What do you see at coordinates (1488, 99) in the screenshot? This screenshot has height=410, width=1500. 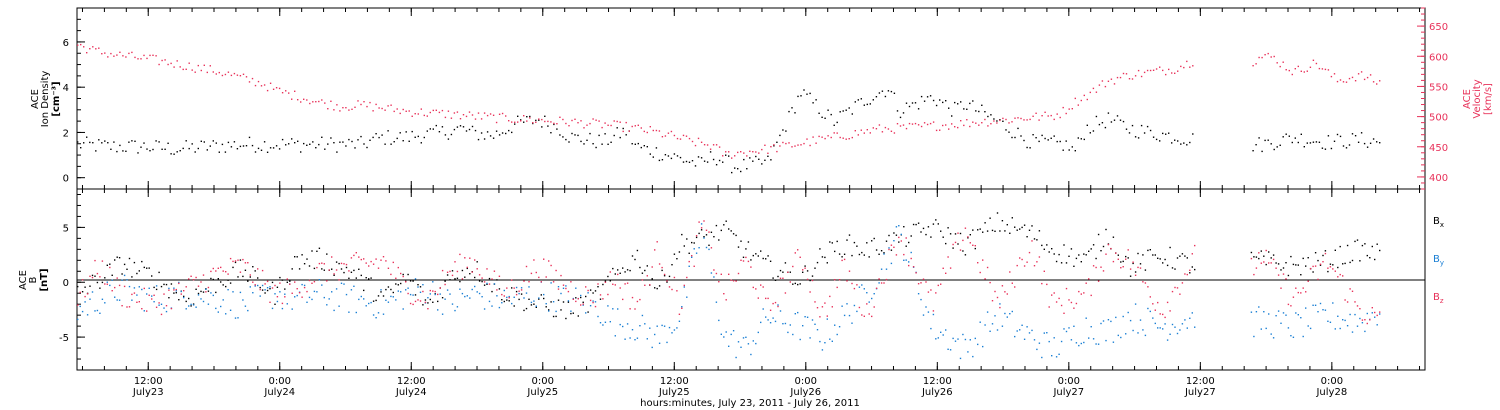 I see `velocity-axis-title-line3: [km/s]` at bounding box center [1488, 99].